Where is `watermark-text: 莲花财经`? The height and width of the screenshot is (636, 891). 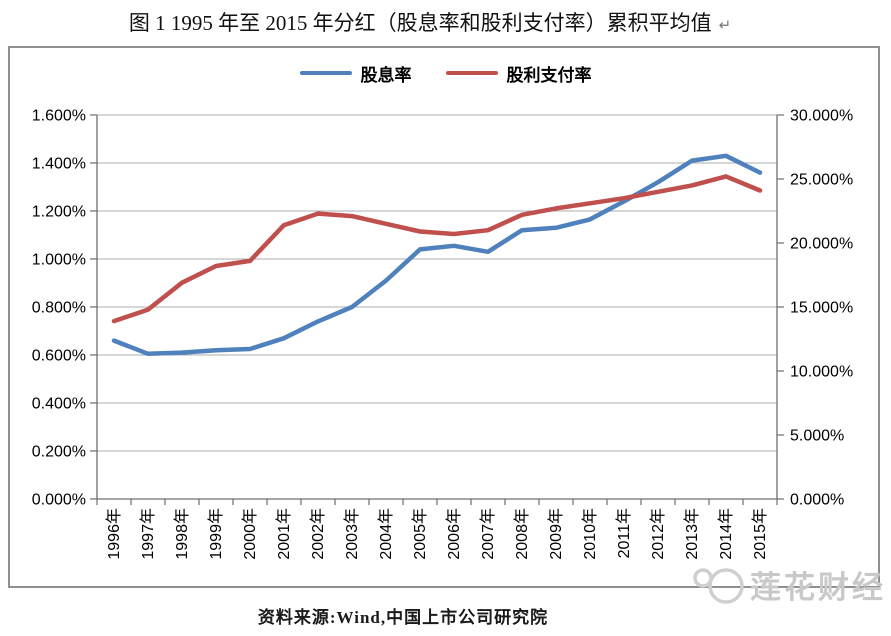
watermark-text: 莲花财经 is located at coordinates (818, 587).